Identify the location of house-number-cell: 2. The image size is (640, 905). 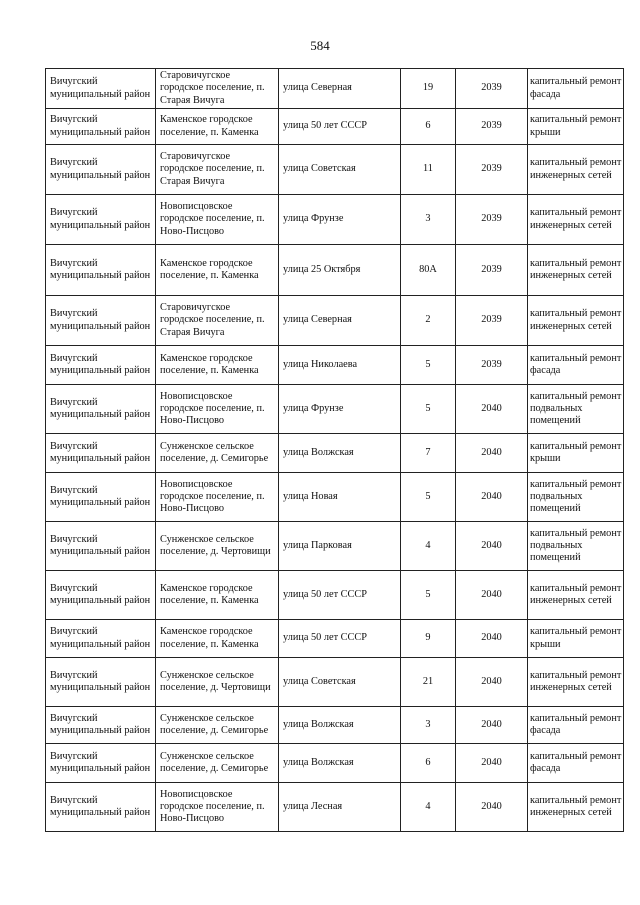
(428, 320).